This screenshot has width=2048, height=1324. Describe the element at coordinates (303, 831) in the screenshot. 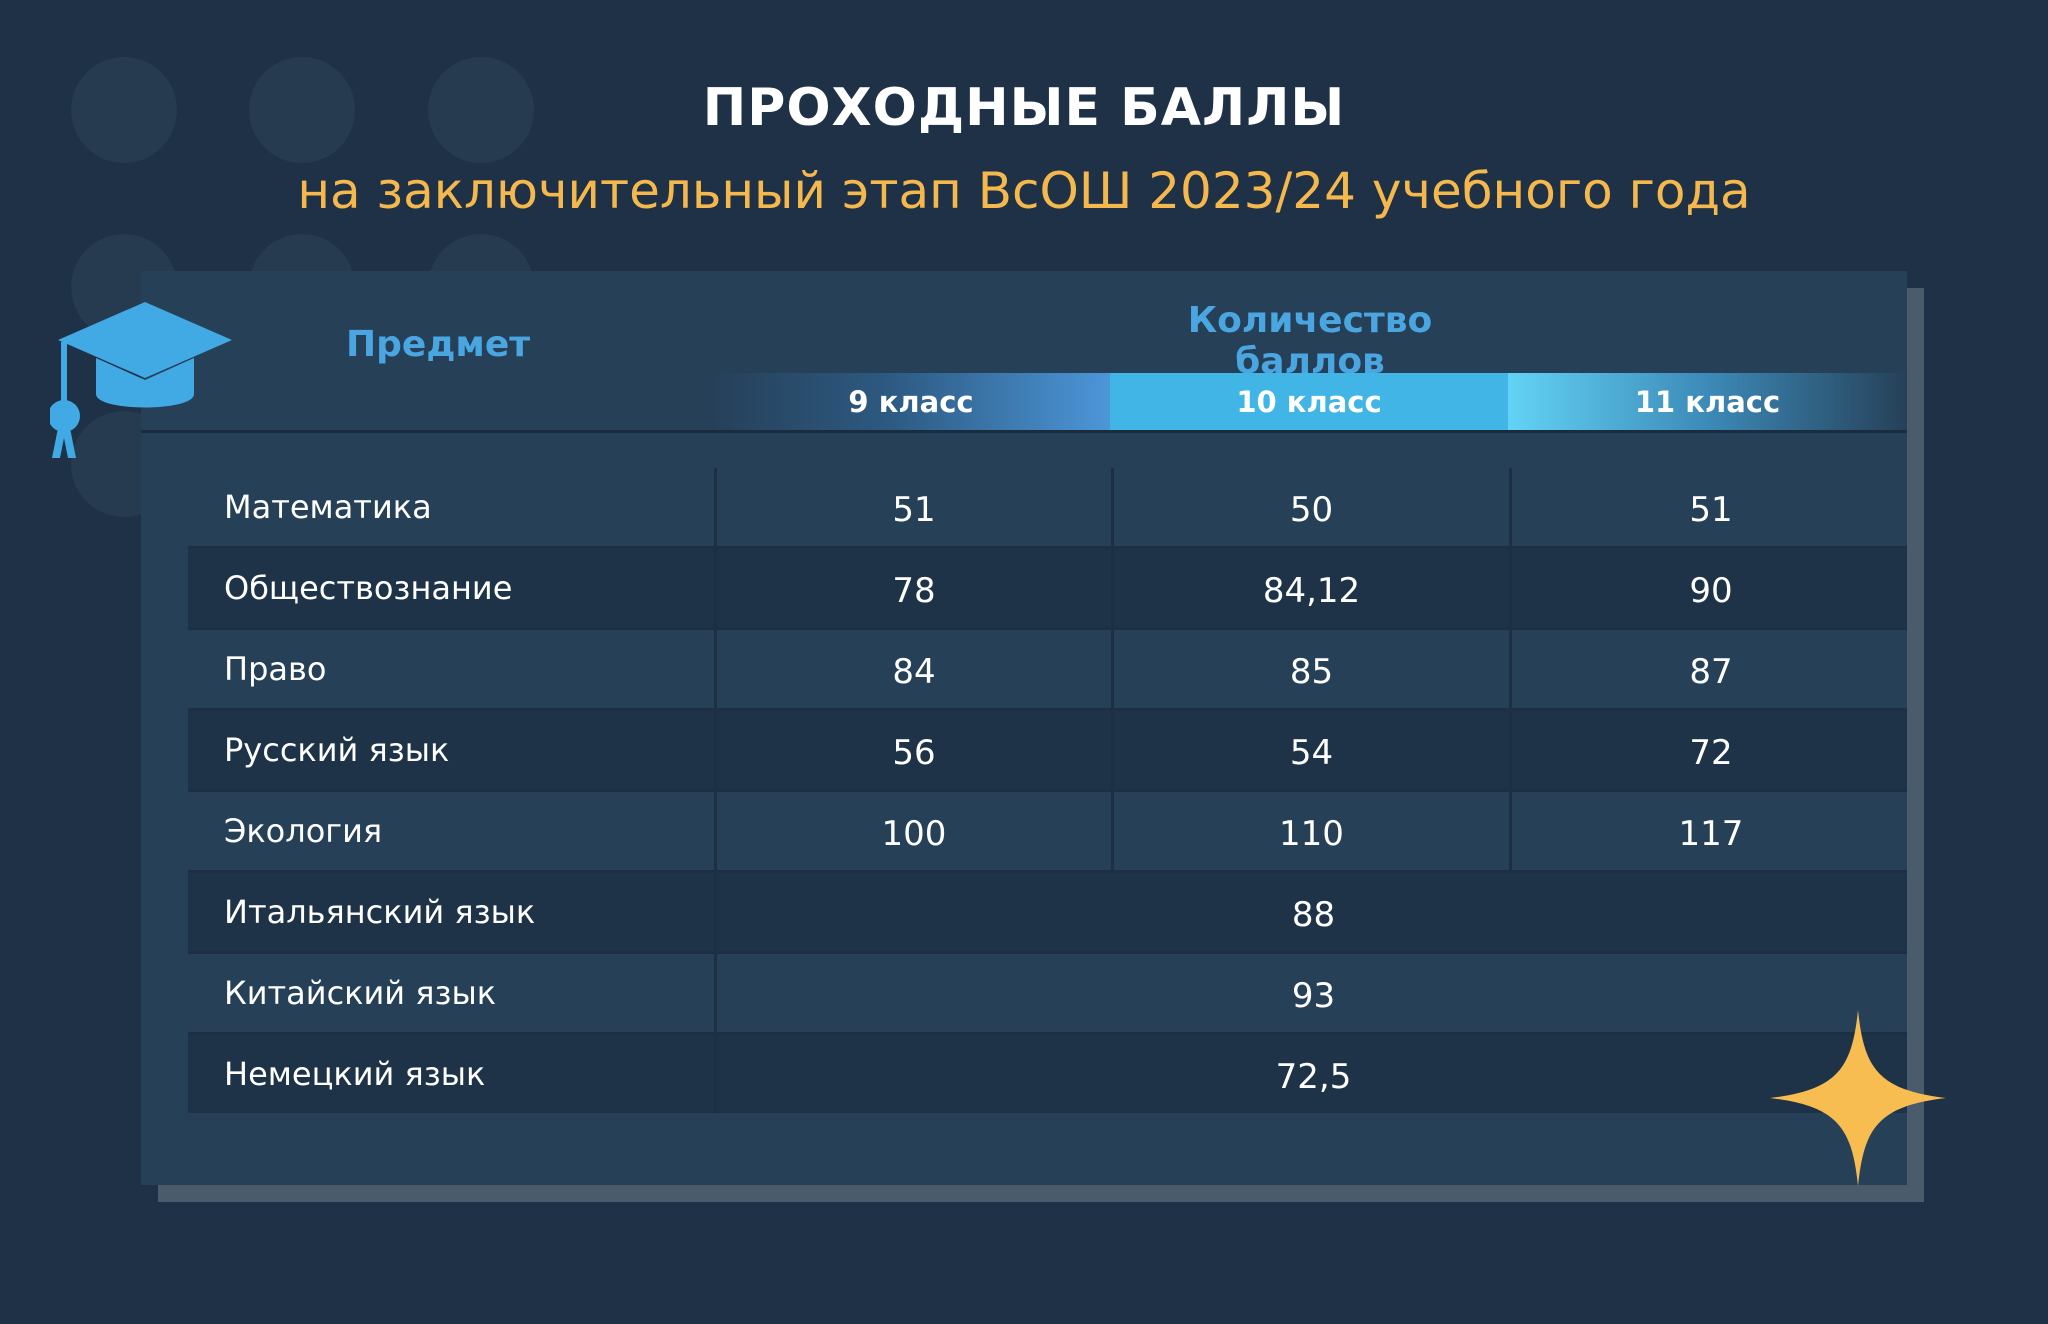

I see `subject-cell: Экология` at that location.